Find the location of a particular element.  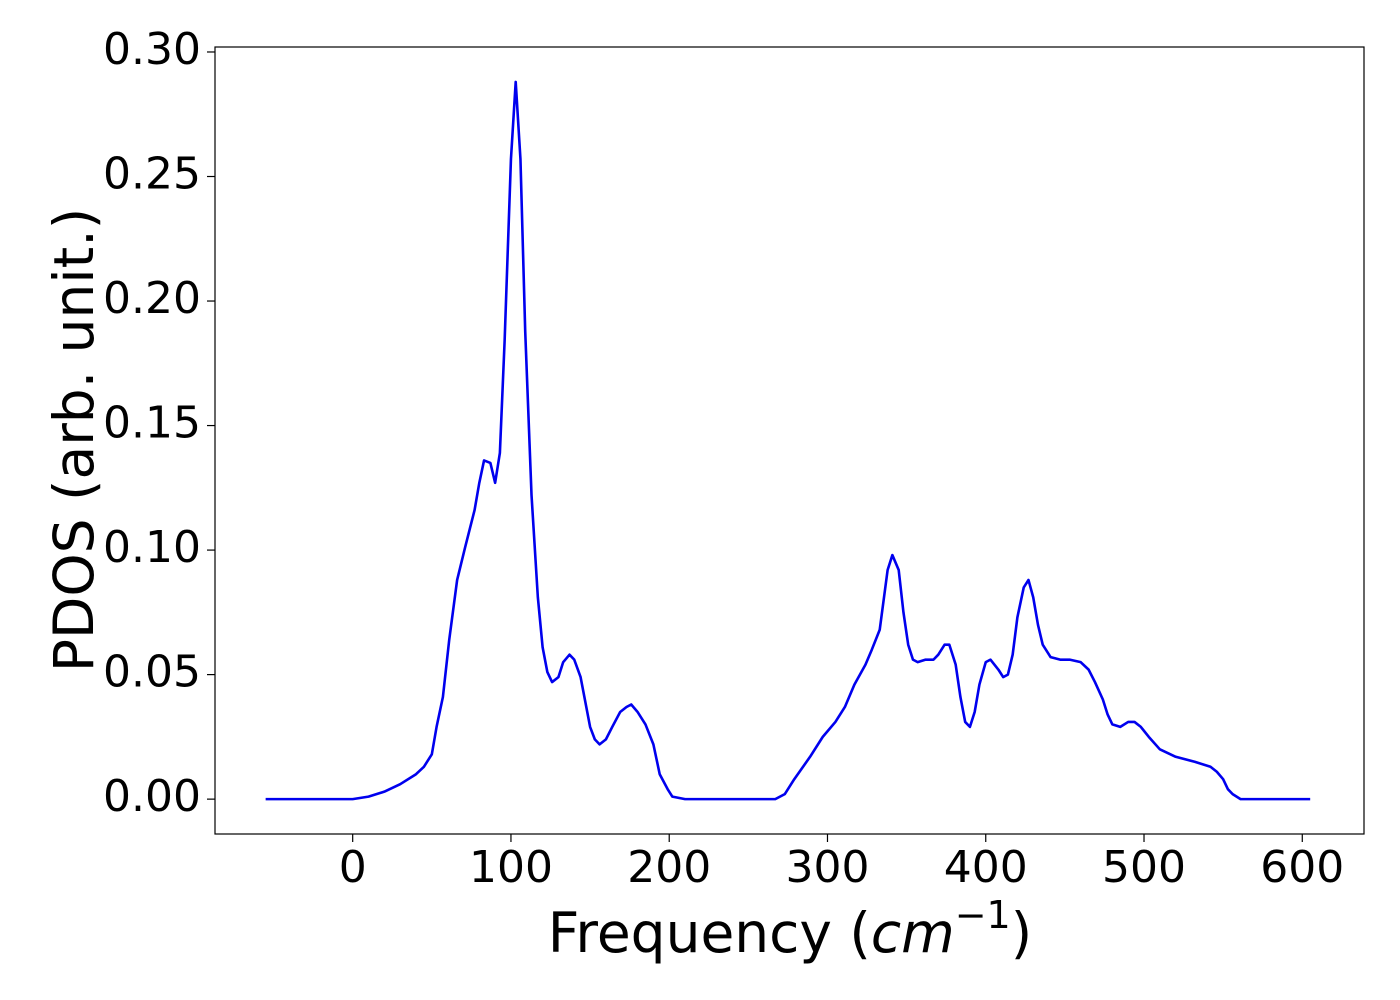

x-tick-label: 600 is located at coordinates (1302, 867).